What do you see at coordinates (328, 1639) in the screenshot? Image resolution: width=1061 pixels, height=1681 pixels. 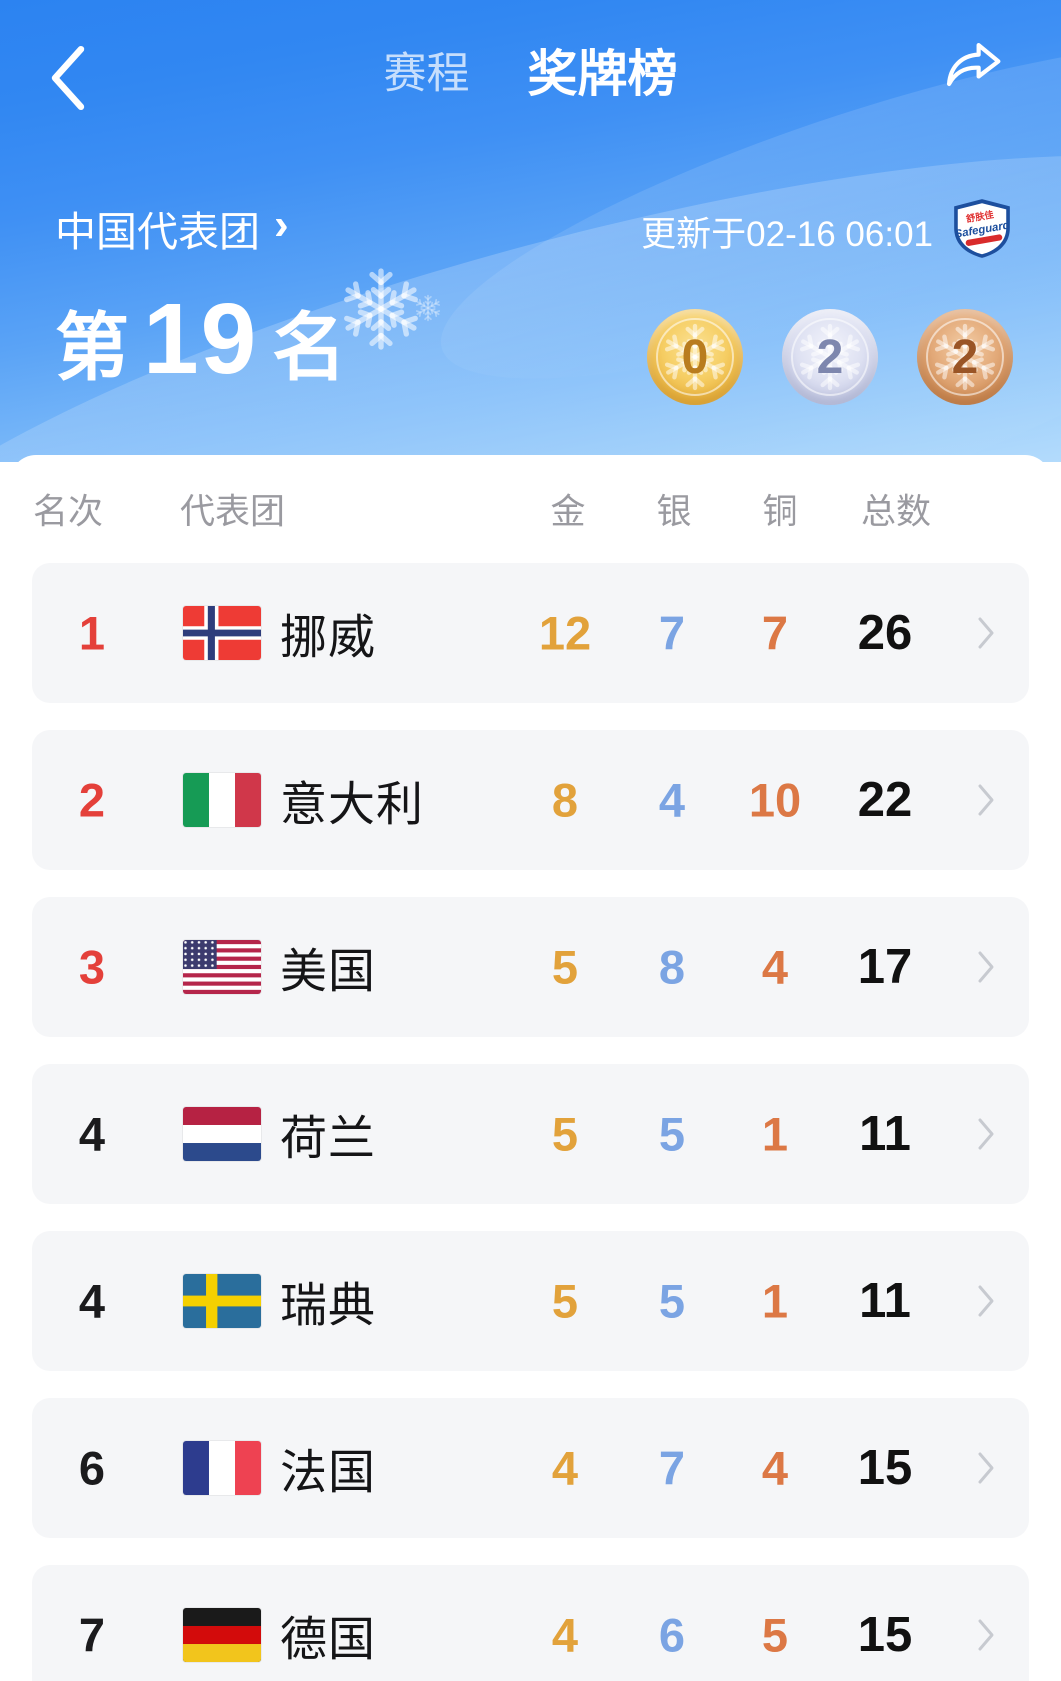 I see `country-name: 德国` at bounding box center [328, 1639].